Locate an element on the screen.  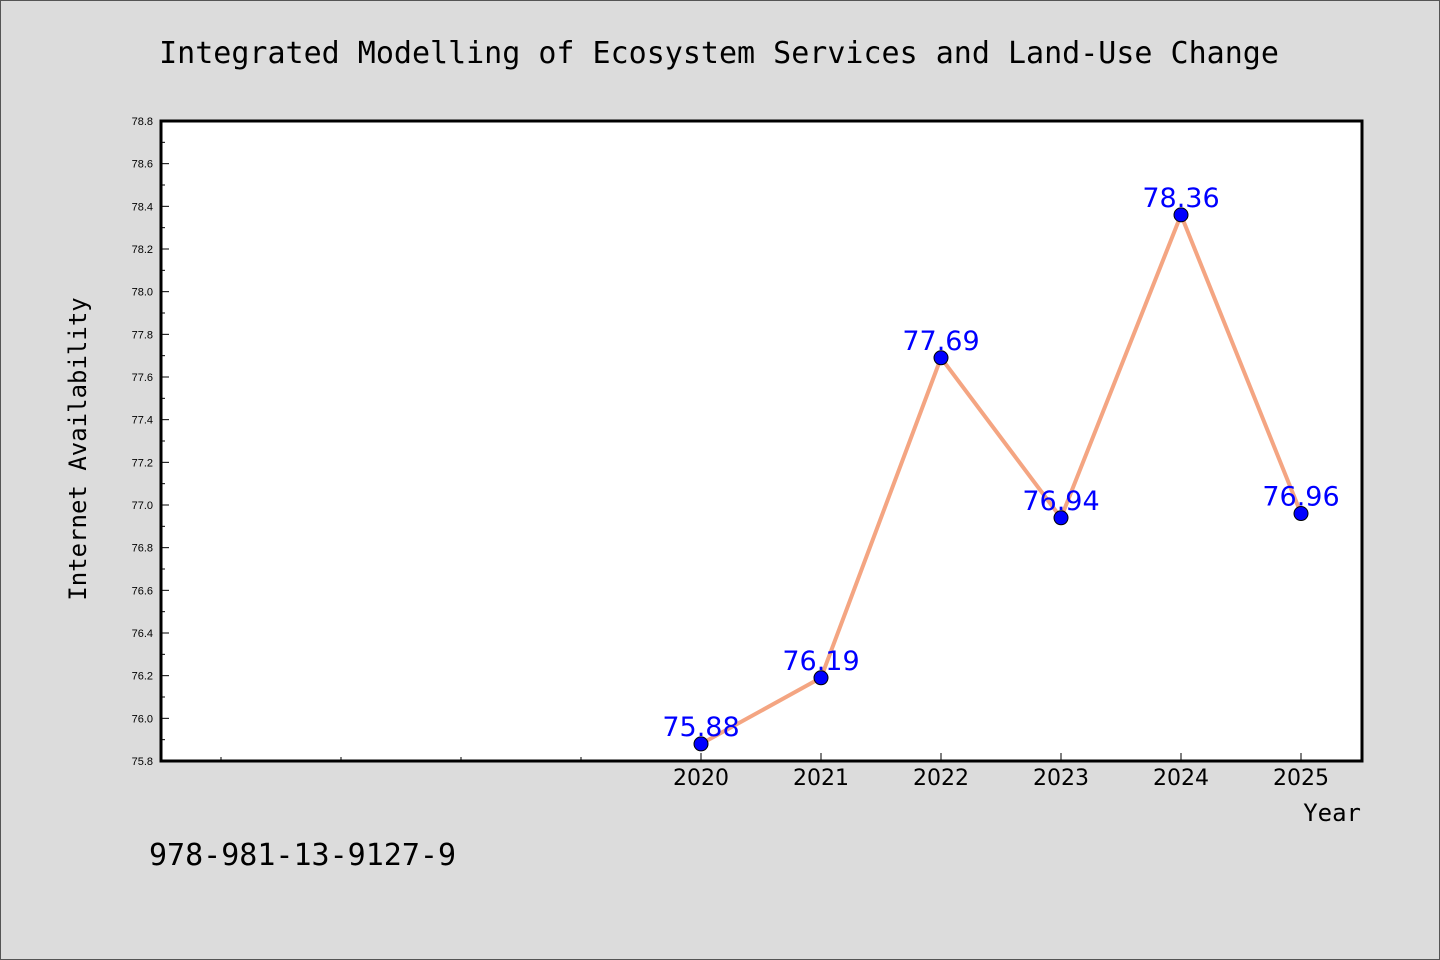
y-tick-label: 76.8 is located at coordinates (142, 549).